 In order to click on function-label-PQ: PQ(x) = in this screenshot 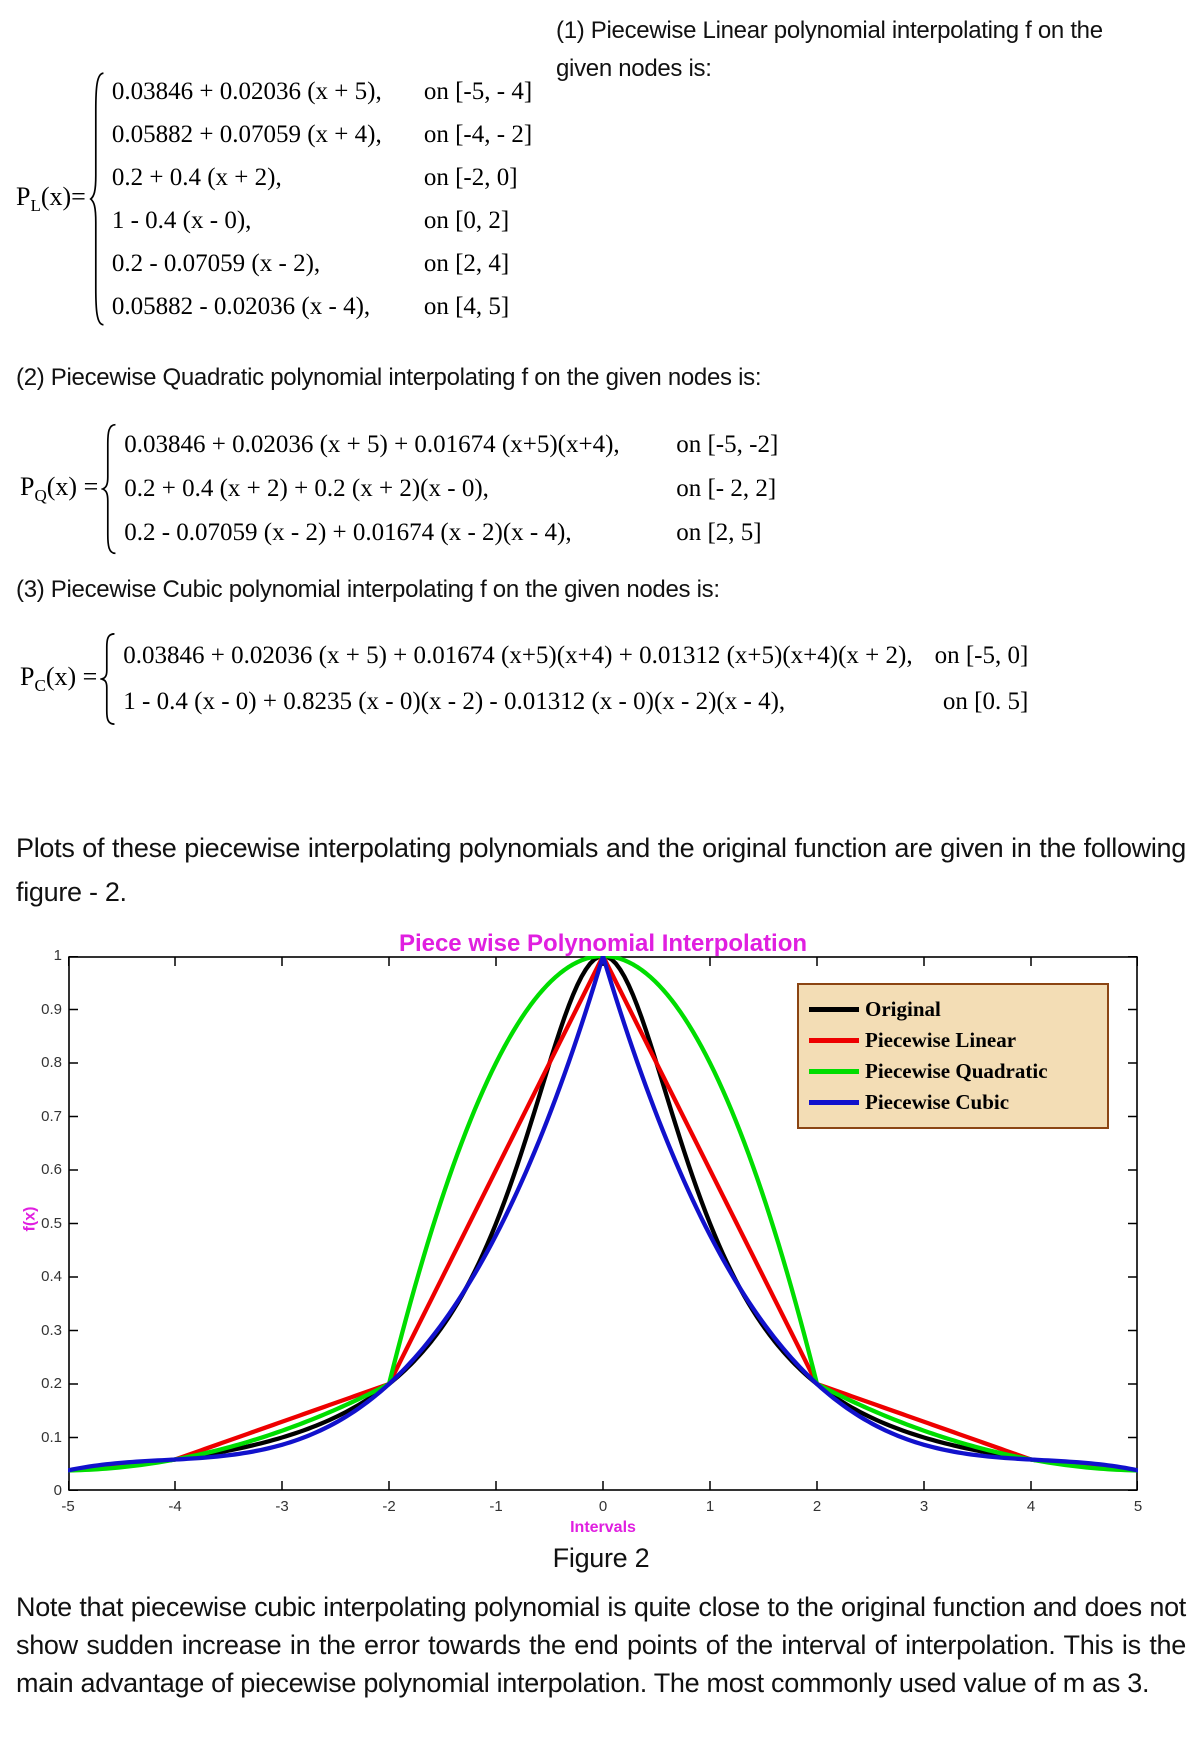, I will do `click(59, 488)`.